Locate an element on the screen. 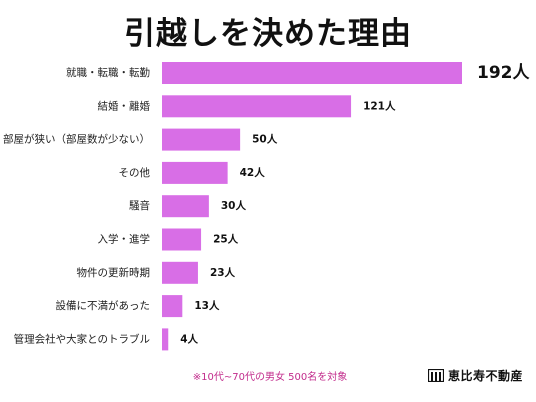 The height and width of the screenshot is (402, 536). value-label: 4人 is located at coordinates (189, 338).